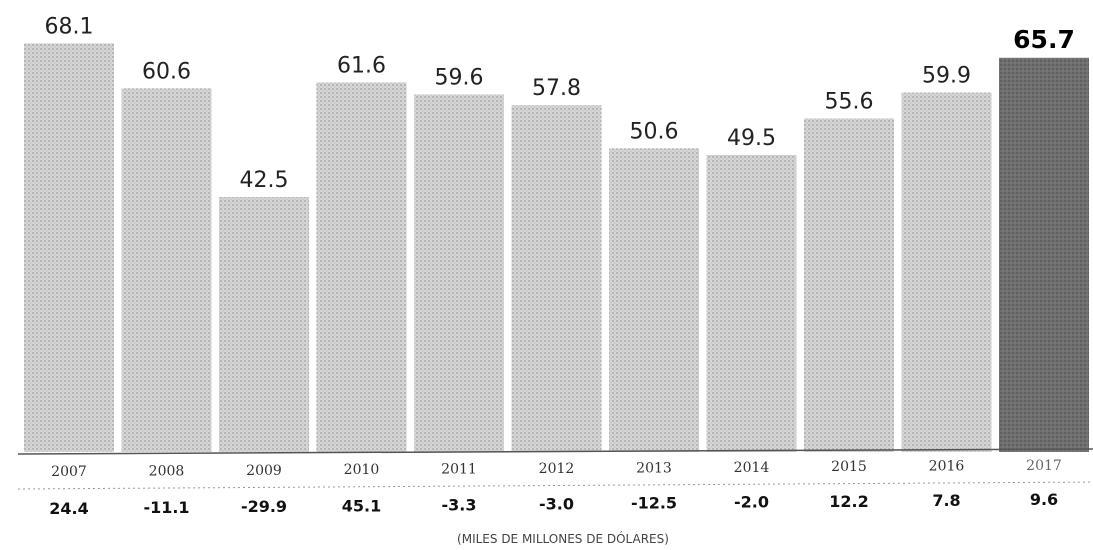 This screenshot has height=550, width=1093. What do you see at coordinates (1044, 255) in the screenshot?
I see `bar-2017` at bounding box center [1044, 255].